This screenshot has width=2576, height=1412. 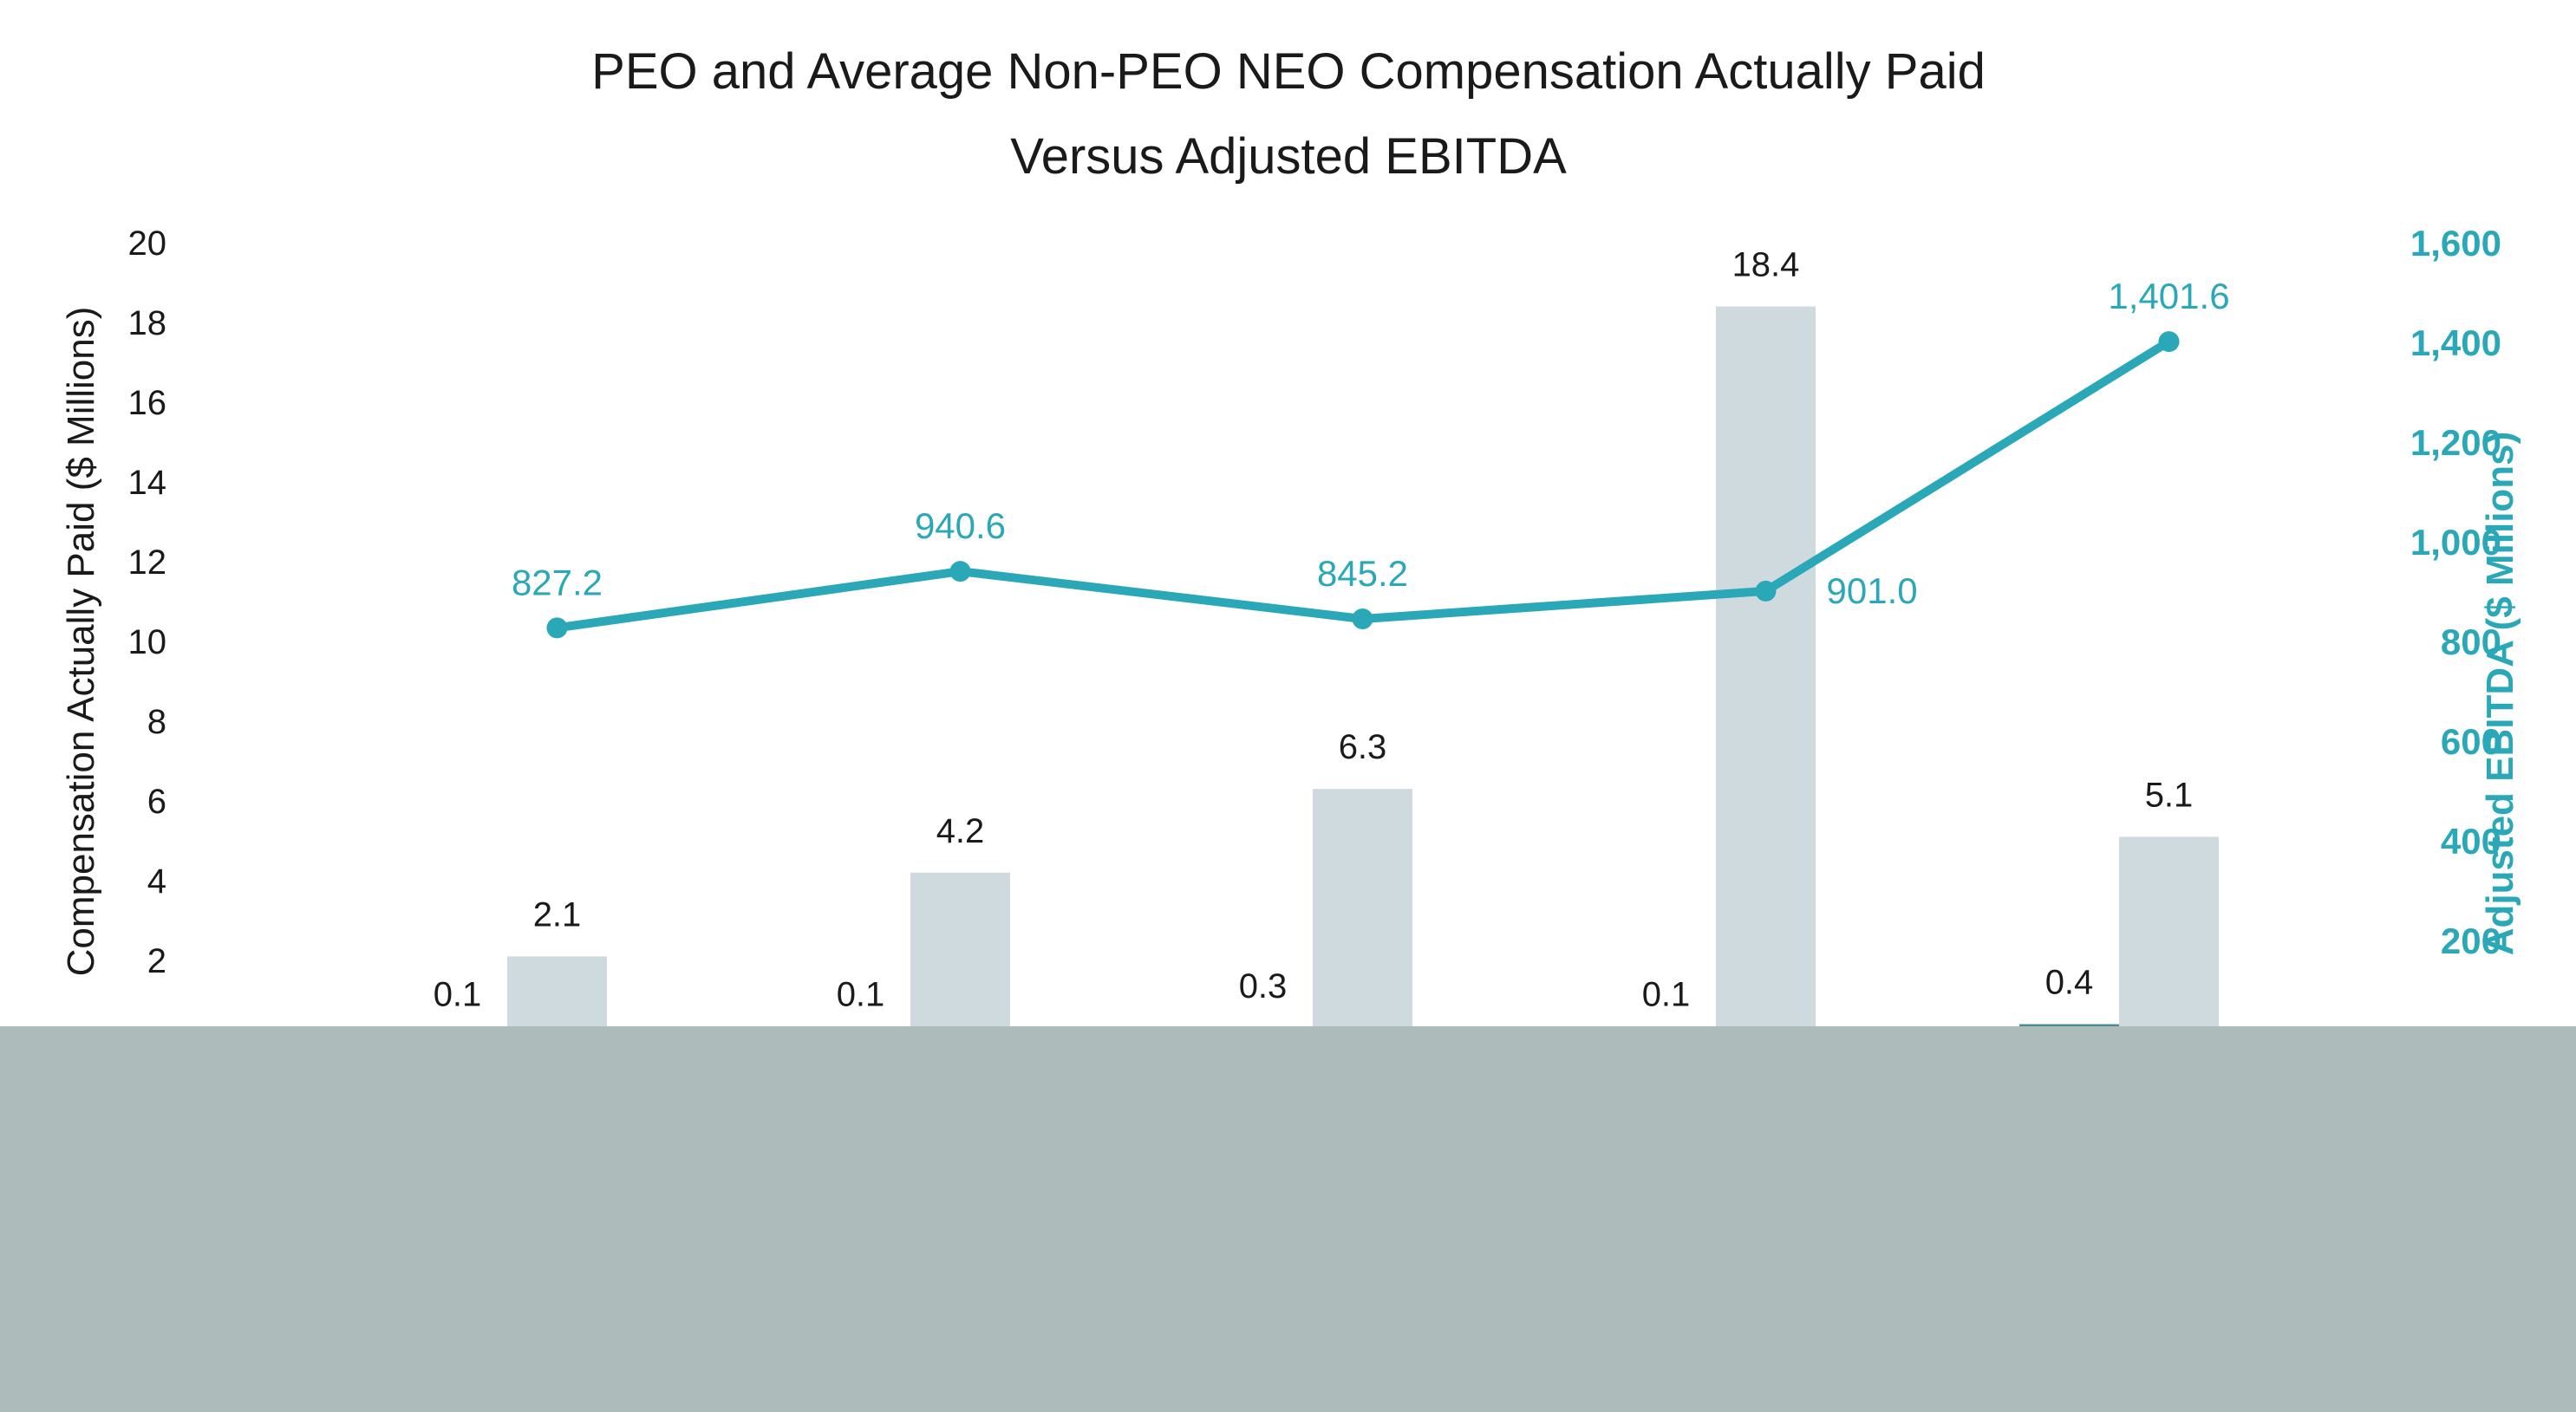 I want to click on y-tick-left: 12, so click(x=148, y=562).